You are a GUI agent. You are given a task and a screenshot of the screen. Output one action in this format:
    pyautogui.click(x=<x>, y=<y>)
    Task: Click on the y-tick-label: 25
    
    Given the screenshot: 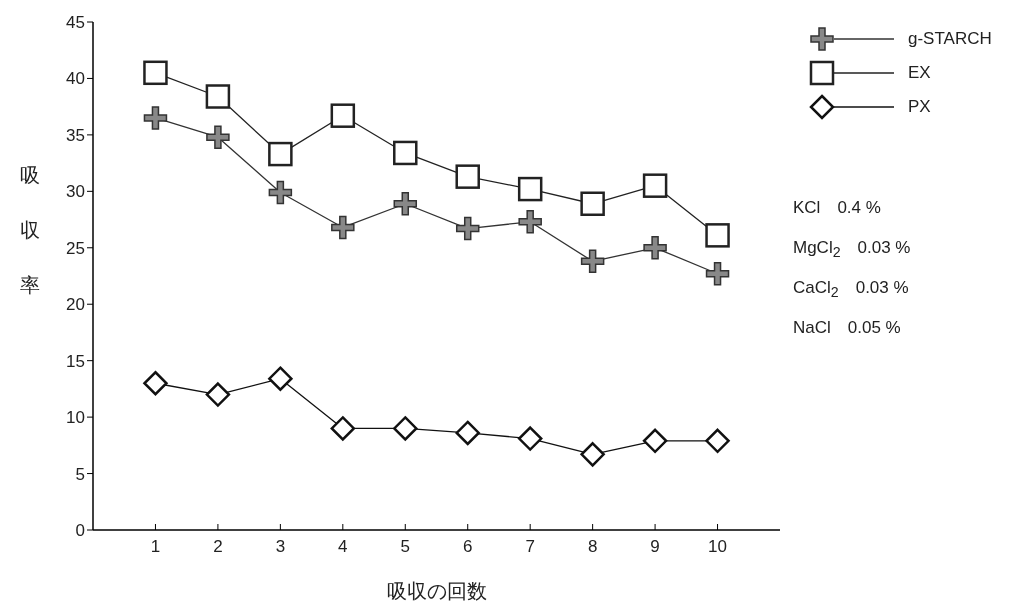 What is the action you would take?
    pyautogui.click(x=75, y=248)
    